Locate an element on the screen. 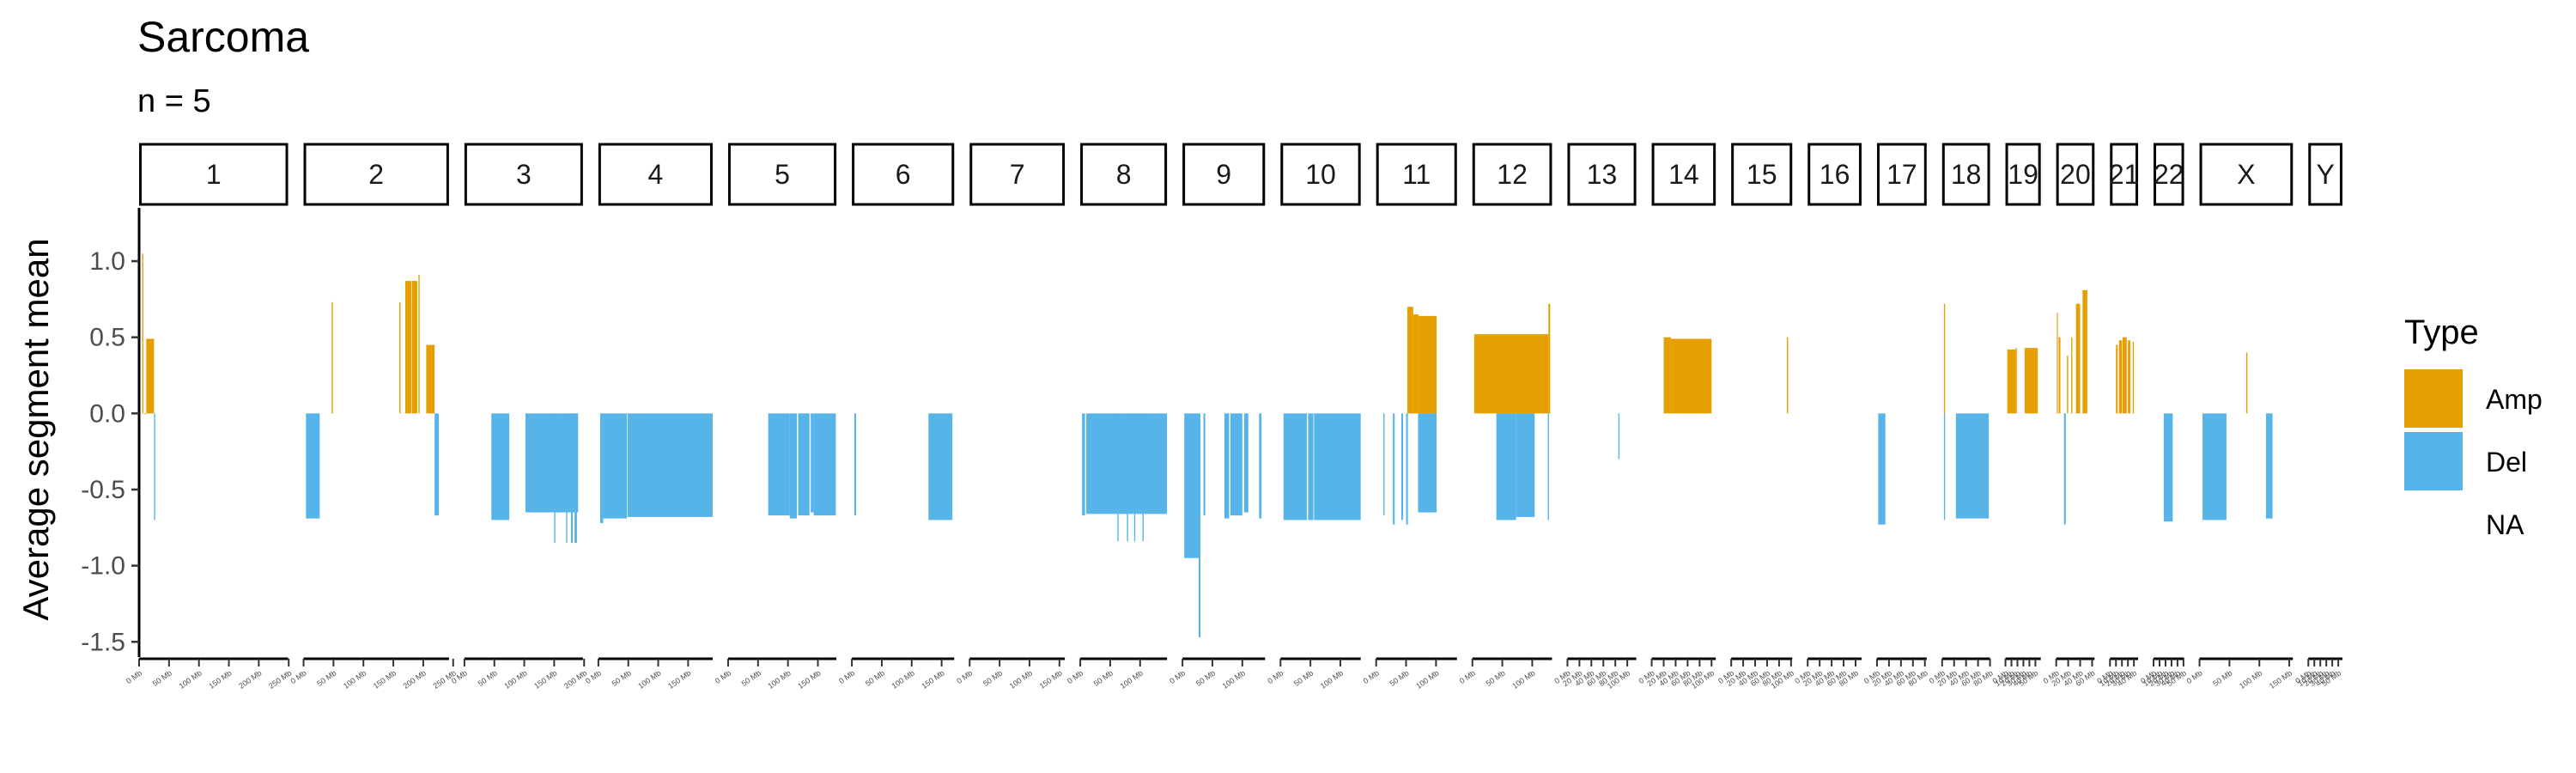 The width and height of the screenshot is (2576, 773). strip-label: 1 is located at coordinates (214, 174).